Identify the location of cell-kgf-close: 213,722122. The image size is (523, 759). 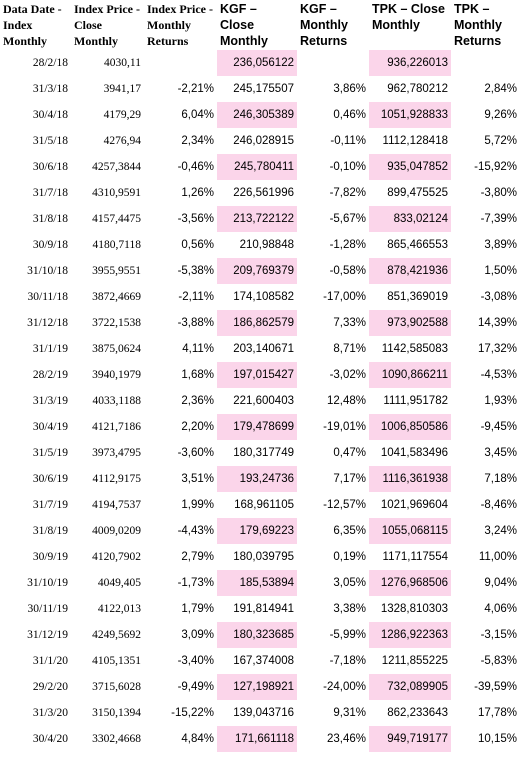
(257, 219).